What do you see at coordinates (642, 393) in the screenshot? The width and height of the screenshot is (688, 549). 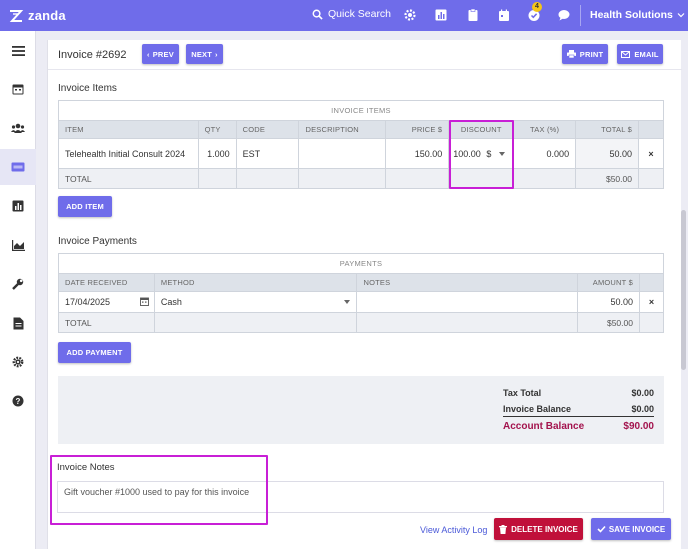 I see `tax-total-value: $0.00` at bounding box center [642, 393].